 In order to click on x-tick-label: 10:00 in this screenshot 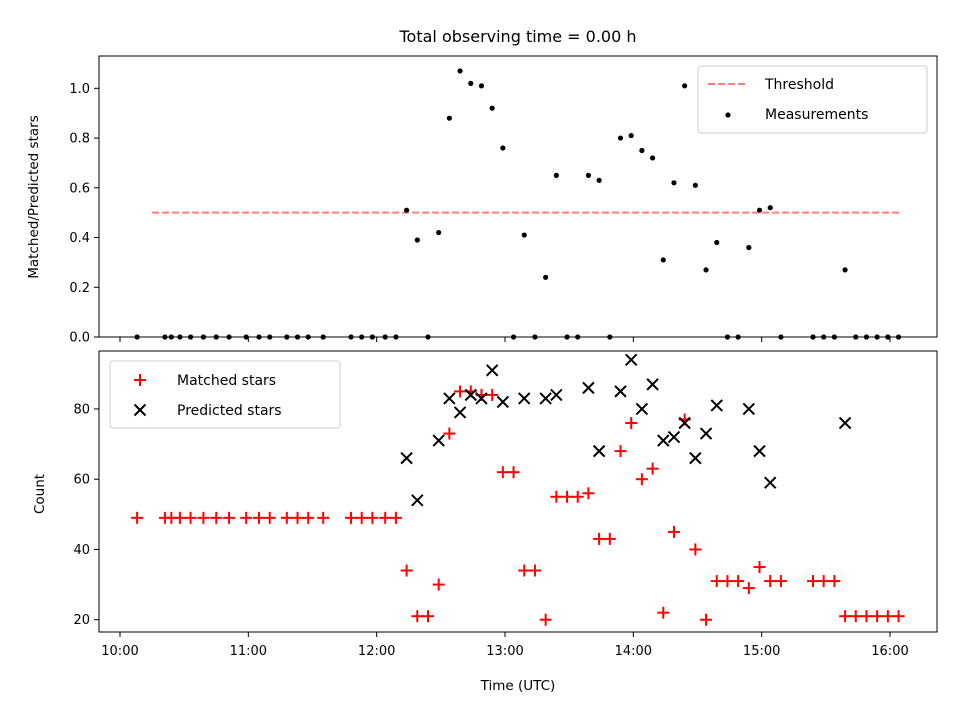, I will do `click(119, 651)`.